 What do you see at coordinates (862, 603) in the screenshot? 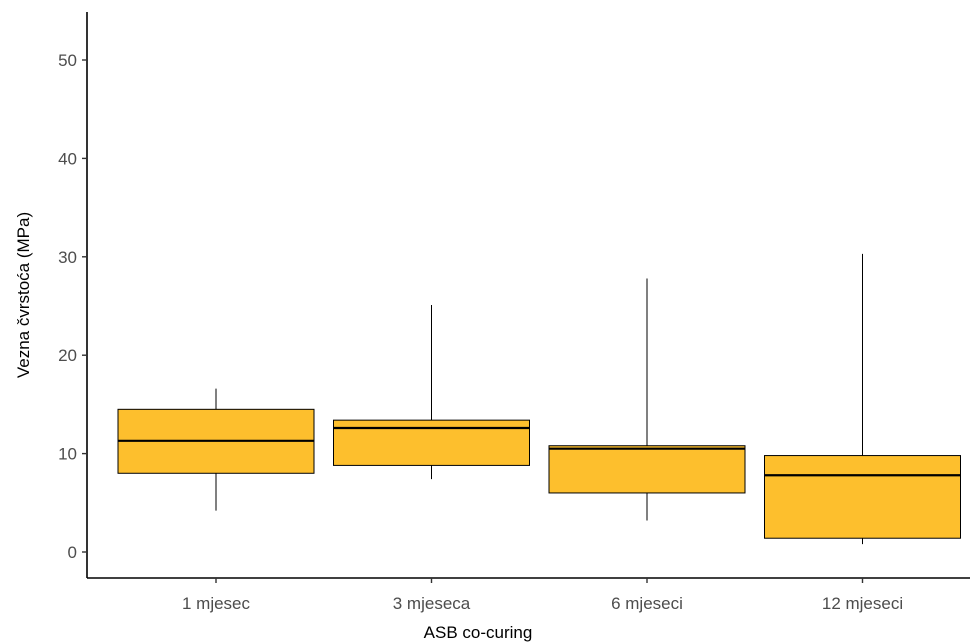
I see `x-tick-label: 12 mjeseci` at bounding box center [862, 603].